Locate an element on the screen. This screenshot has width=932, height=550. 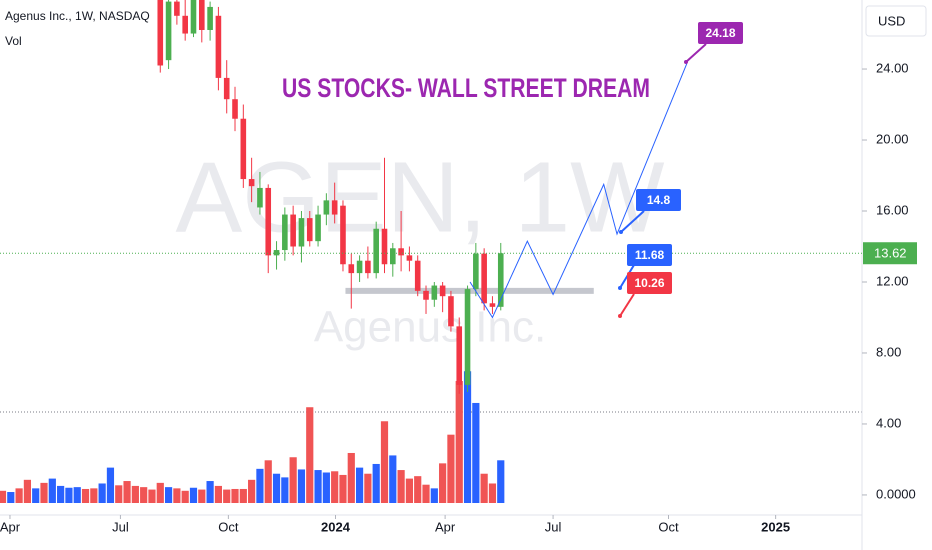
projection-line is located at coordinates (578, 191).